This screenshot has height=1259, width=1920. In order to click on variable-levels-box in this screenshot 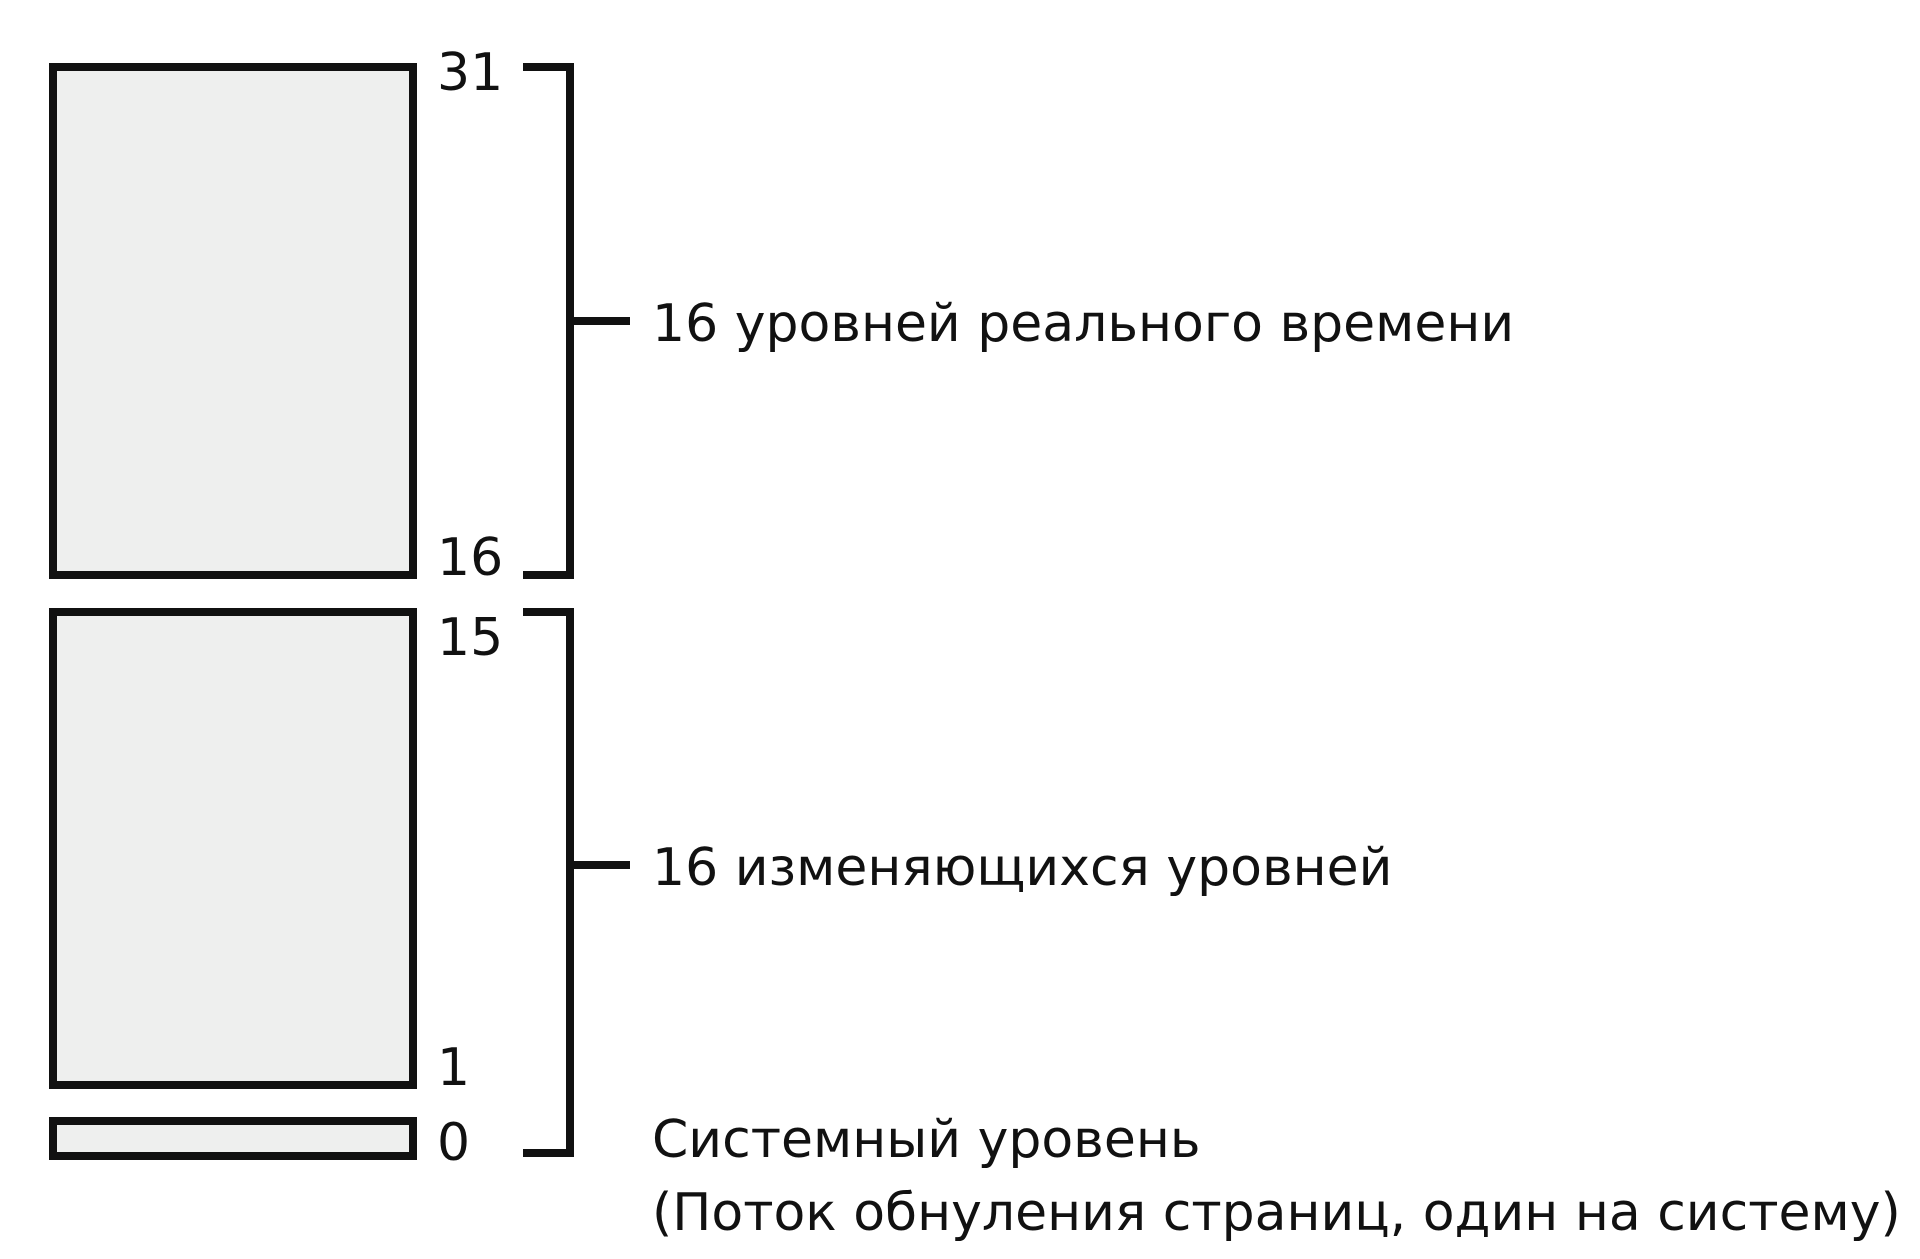, I will do `click(233, 848)`.